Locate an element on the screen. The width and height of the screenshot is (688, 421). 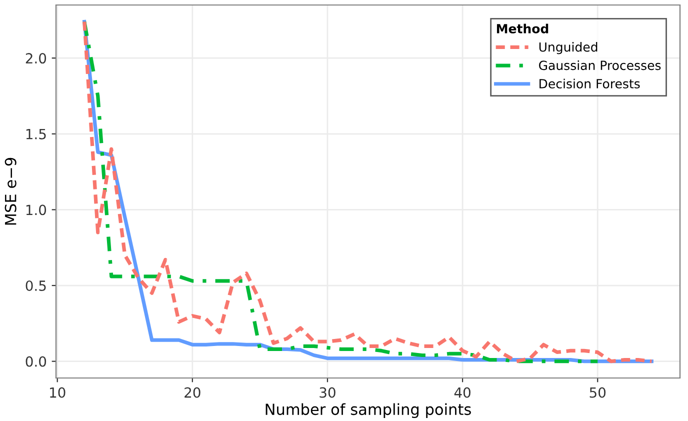
y-tick-label: 0.0 is located at coordinates (36, 361).